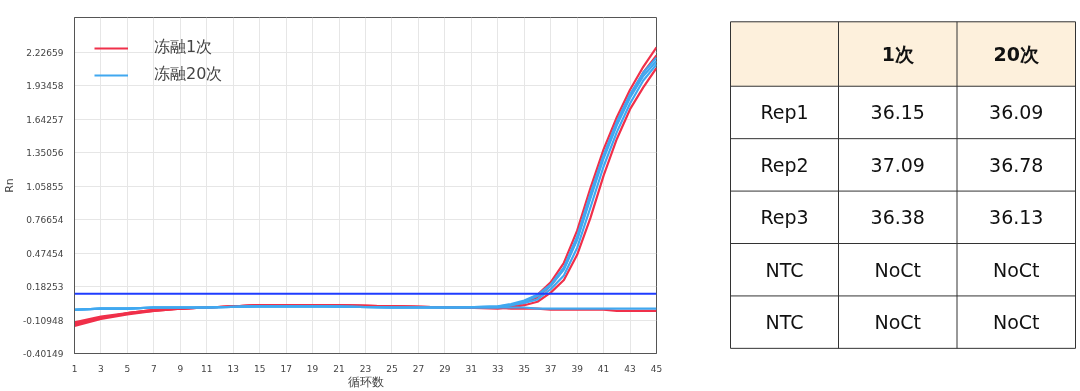 The image size is (1080, 391). I want to click on y-tick-label: 0.47454, so click(45, 253).